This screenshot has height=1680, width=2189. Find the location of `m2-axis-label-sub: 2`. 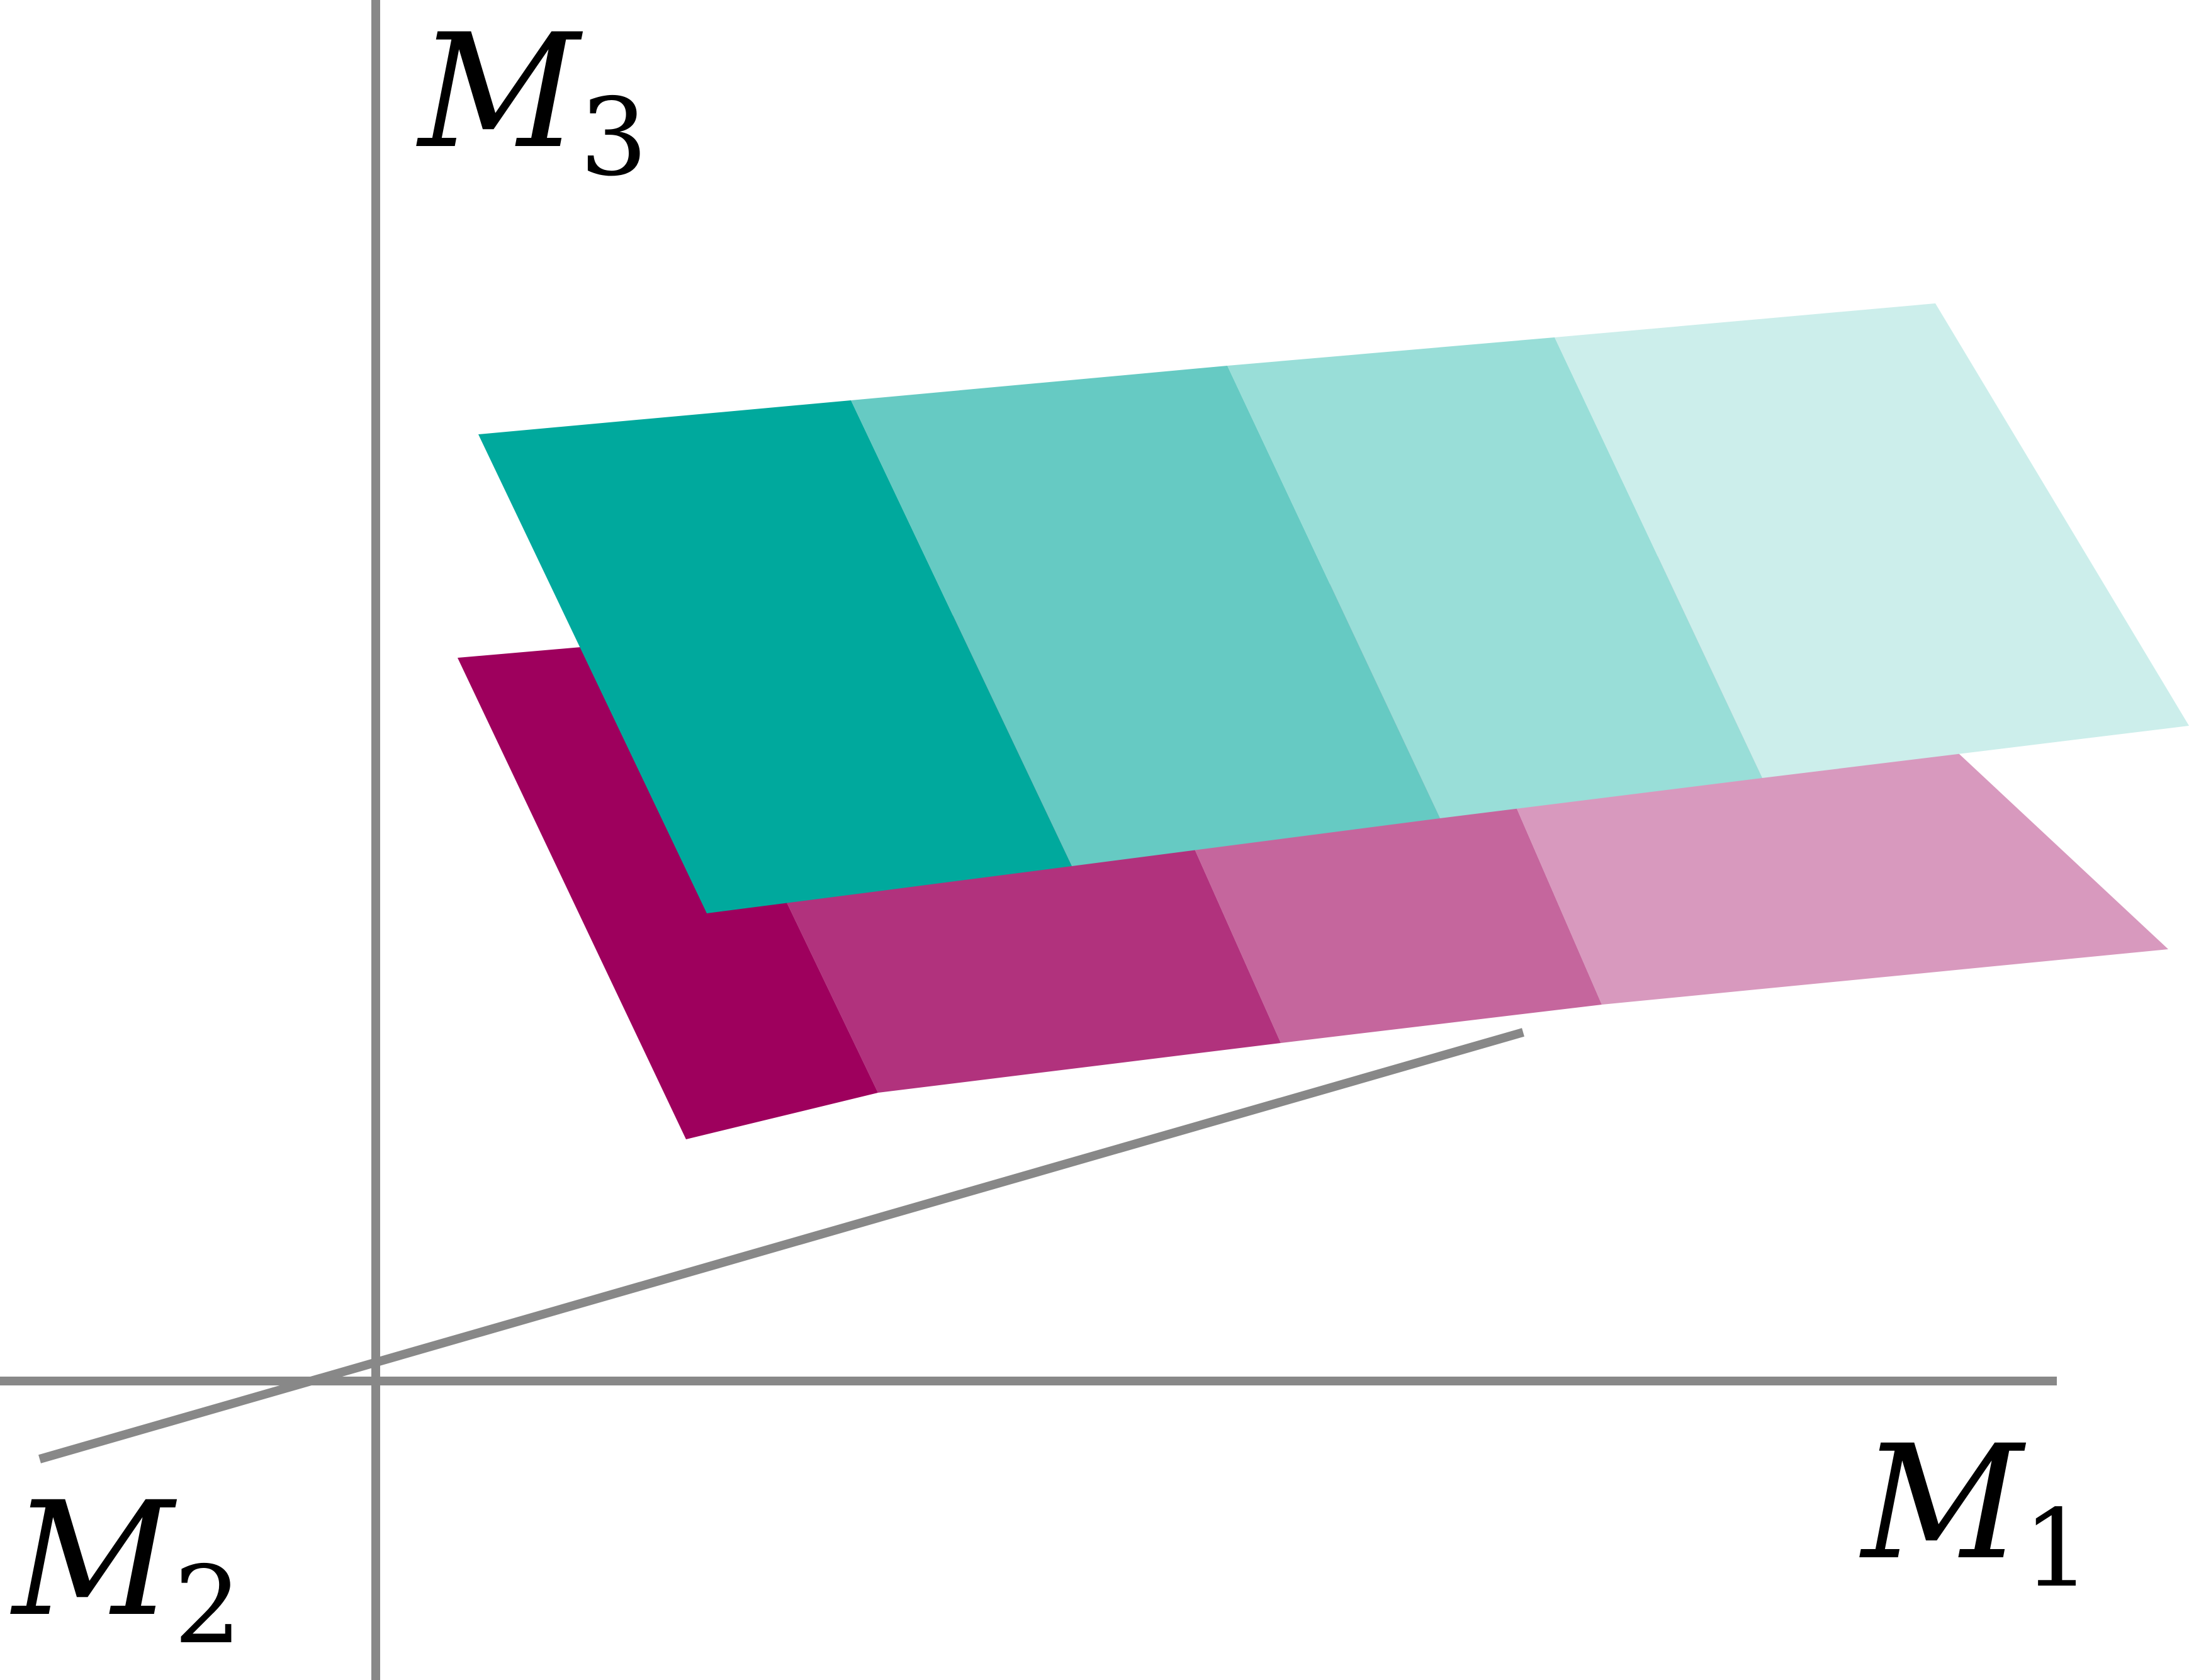

m2-axis-label-sub: 2 is located at coordinates (208, 1605).